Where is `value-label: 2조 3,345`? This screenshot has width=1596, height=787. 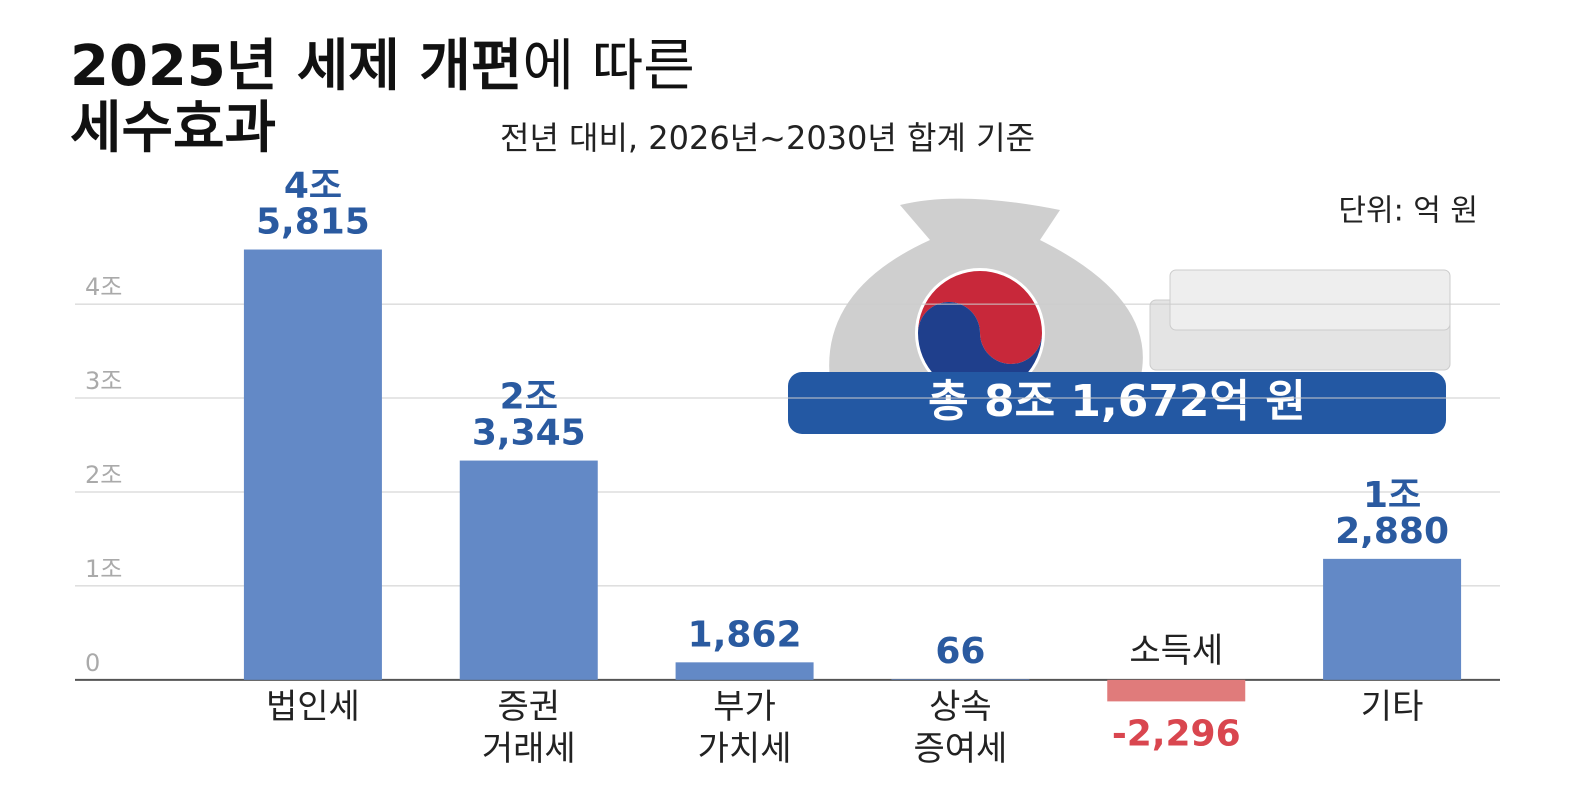 value-label: 2조 3,345 is located at coordinates (529, 415).